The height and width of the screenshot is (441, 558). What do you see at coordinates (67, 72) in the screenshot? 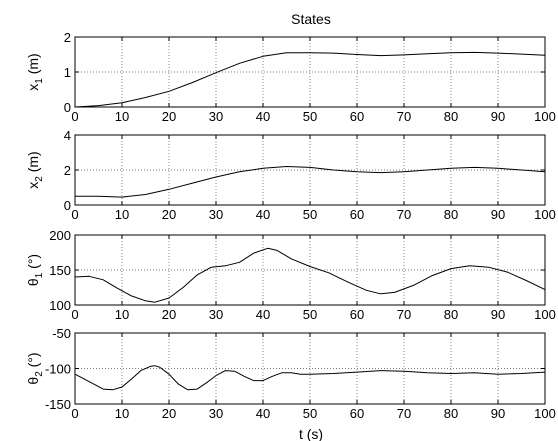
I see `y-tick-label: 1` at bounding box center [67, 72].